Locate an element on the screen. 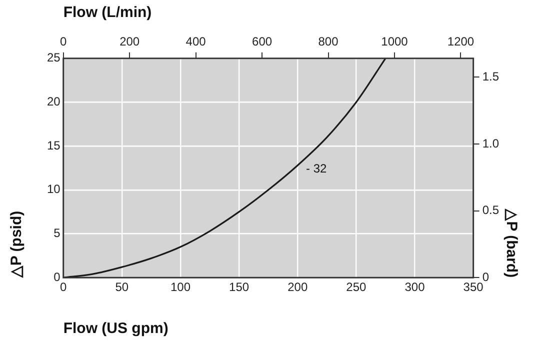 This screenshot has height=344, width=556. x2-tick-label: 200 is located at coordinates (130, 41).